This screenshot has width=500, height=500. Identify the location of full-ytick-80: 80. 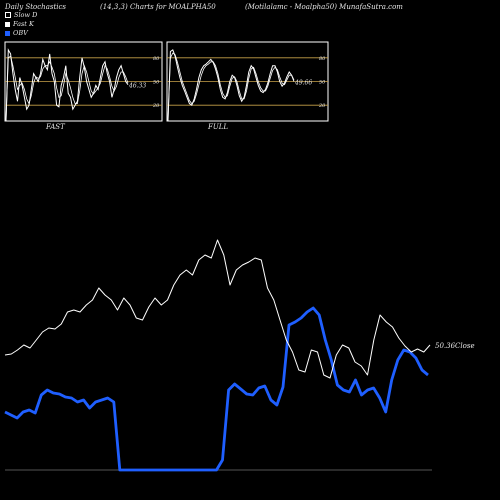
(322, 59).